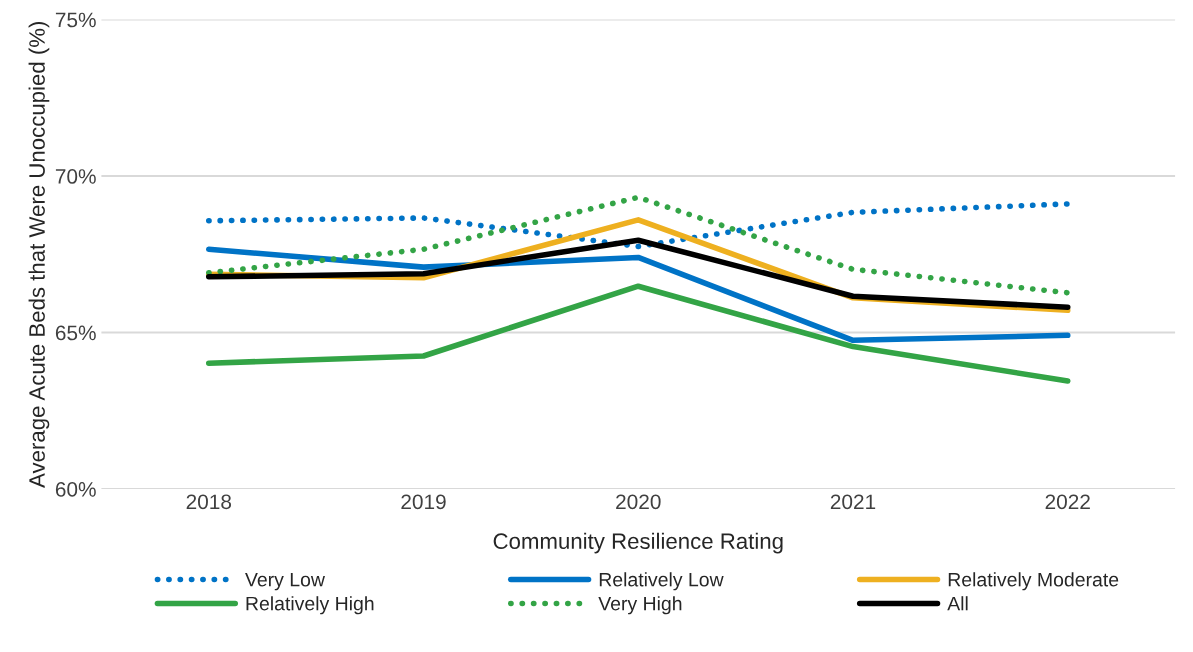  Describe the element at coordinates (853, 502) in the screenshot. I see `x-tick-label: 2021` at that location.